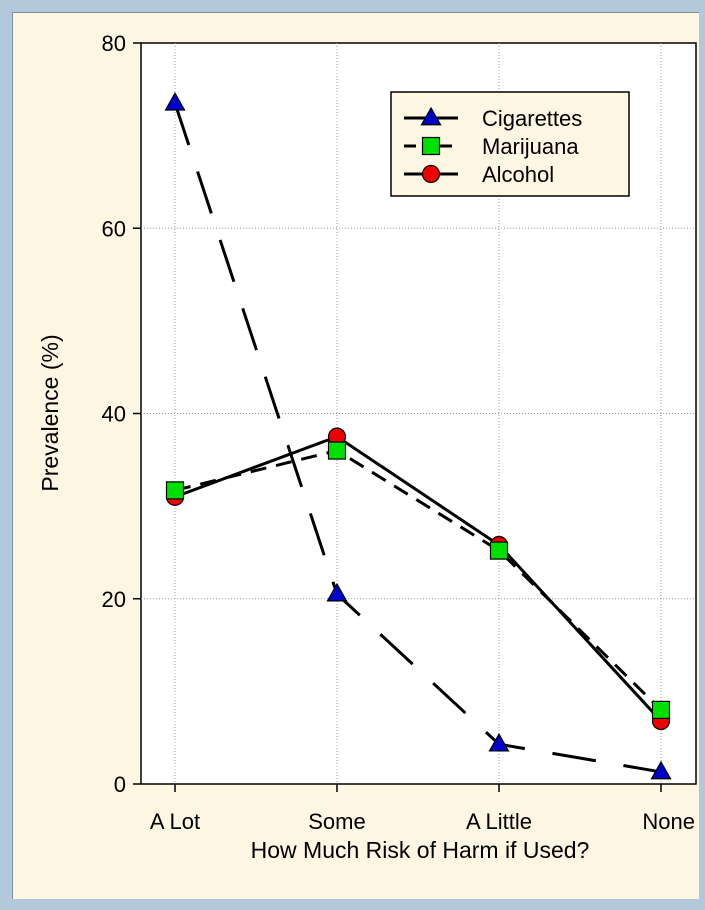 Image resolution: width=705 pixels, height=910 pixels. Describe the element at coordinates (114, 414) in the screenshot. I see `y-tick-label: 40` at that location.